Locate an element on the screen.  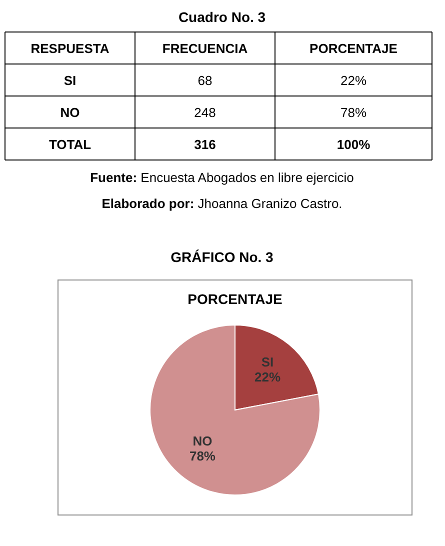
text: 68 is located at coordinates (205, 80).